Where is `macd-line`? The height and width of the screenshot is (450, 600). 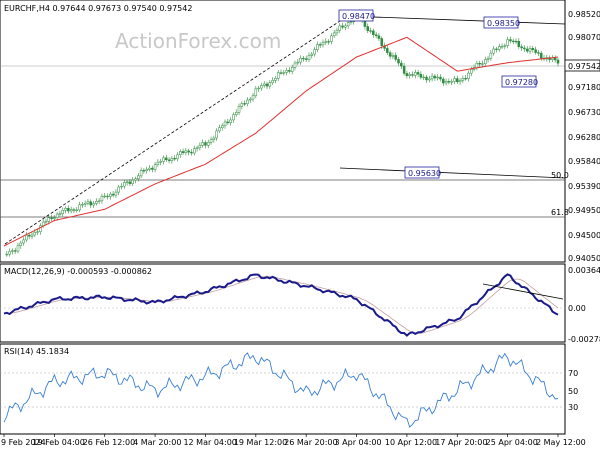 macd-line is located at coordinates (281, 305).